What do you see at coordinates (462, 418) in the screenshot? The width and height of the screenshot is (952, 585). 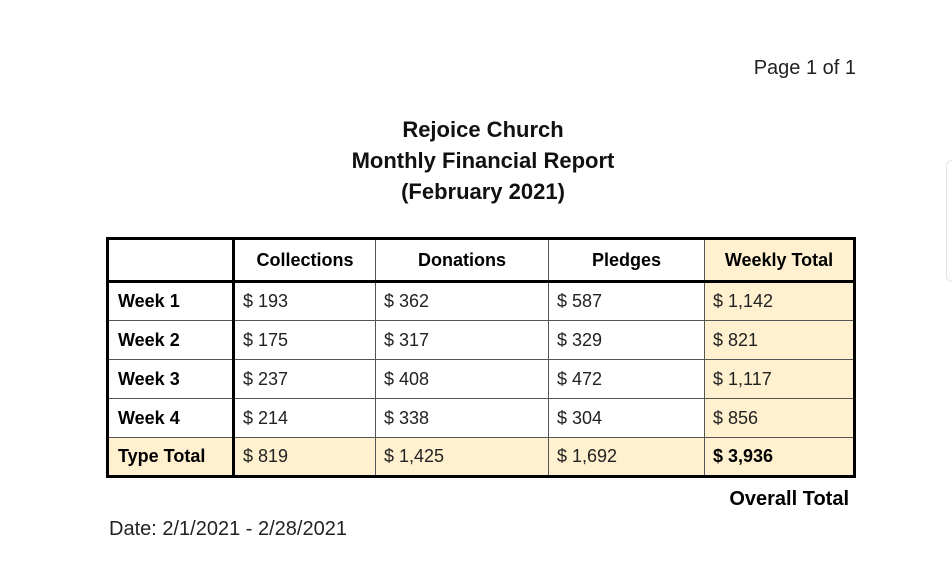 I see `cell-donations: $ 338` at bounding box center [462, 418].